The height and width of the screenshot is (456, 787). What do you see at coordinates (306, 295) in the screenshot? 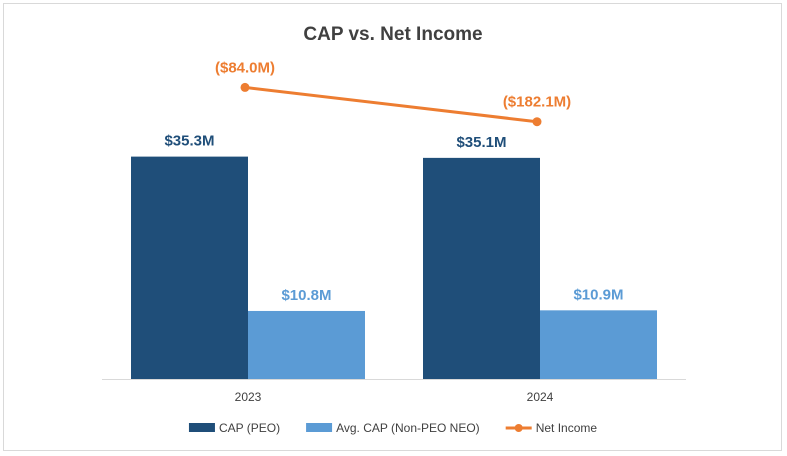
I see `data-label-avg-cap-non-peo-neo-2023: $10.8M` at bounding box center [306, 295].